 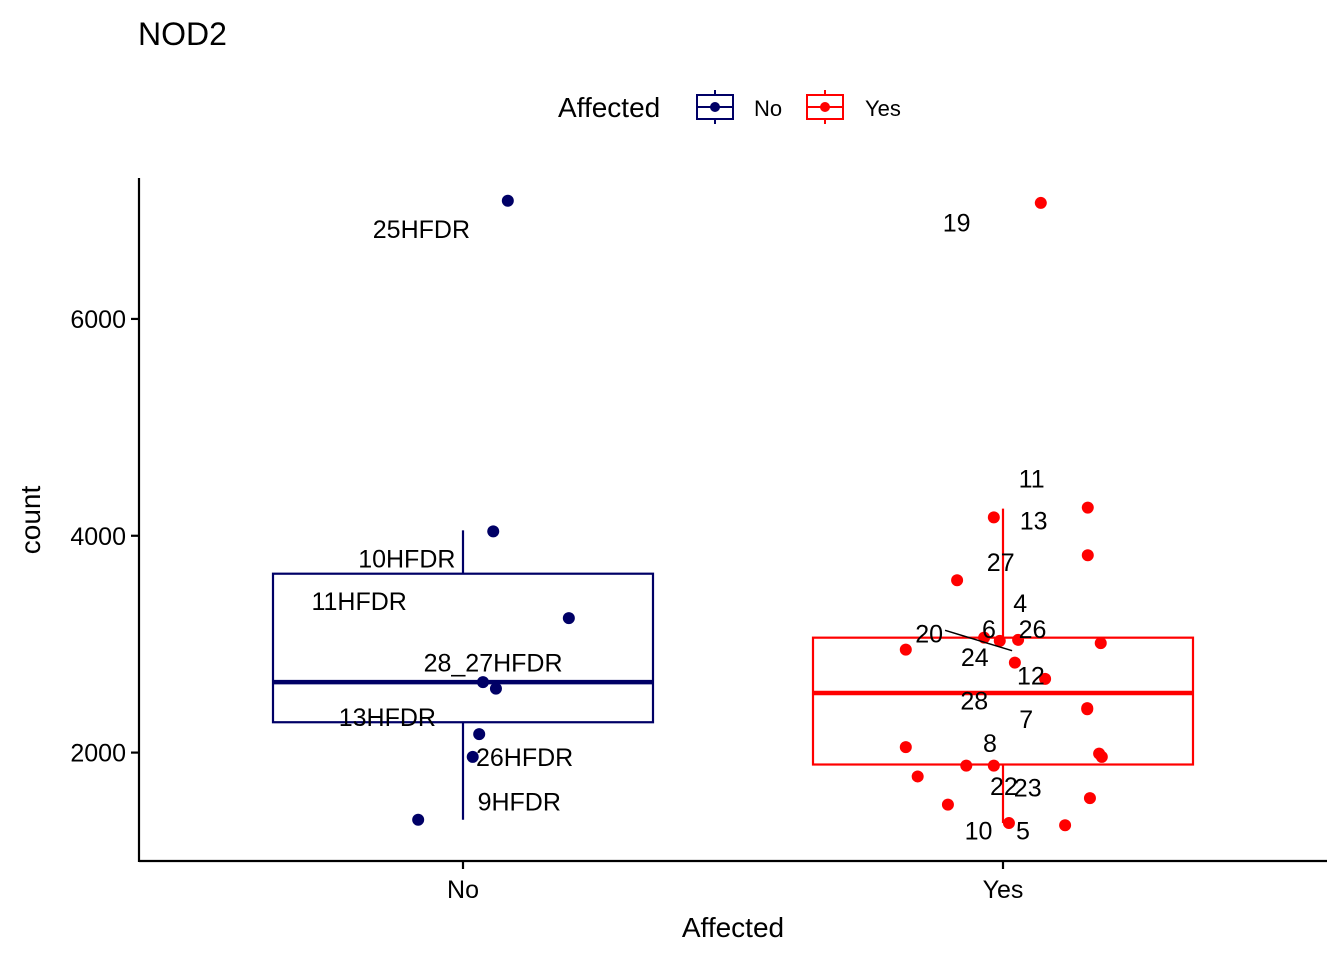 I want to click on point-label: 13, so click(x=1034, y=522).